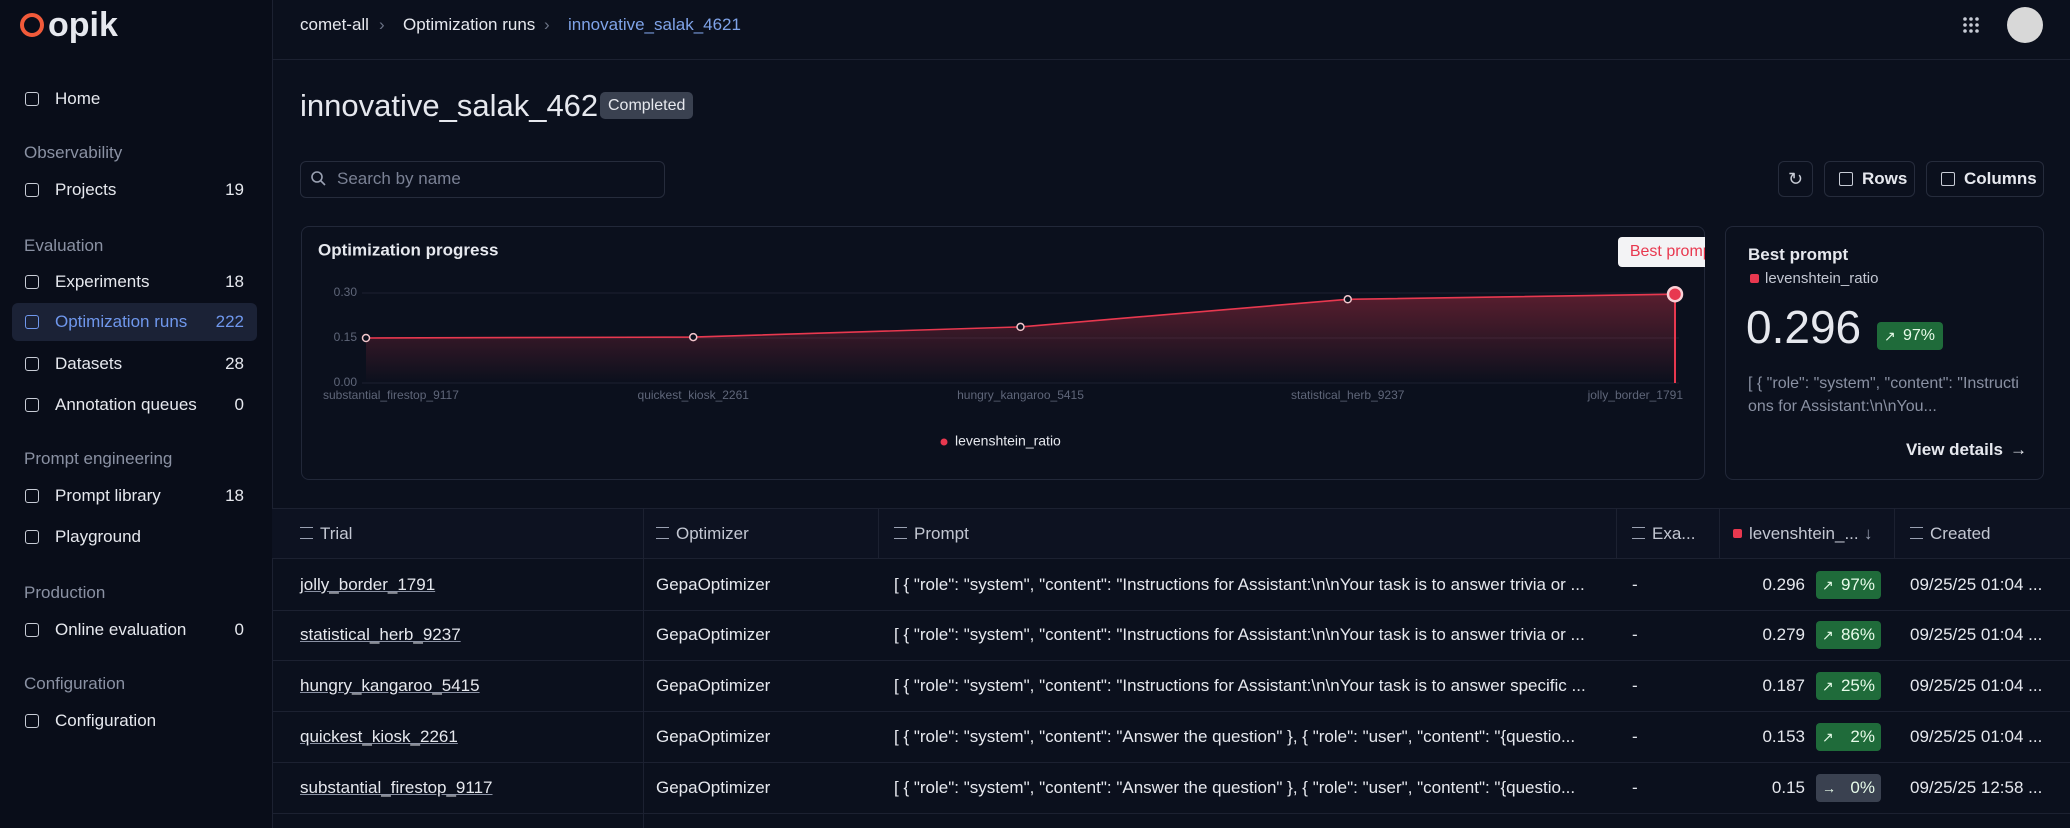 Image resolution: width=2070 pixels, height=828 pixels. What do you see at coordinates (1884, 353) in the screenshot?
I see `best-prompt-card` at bounding box center [1884, 353].